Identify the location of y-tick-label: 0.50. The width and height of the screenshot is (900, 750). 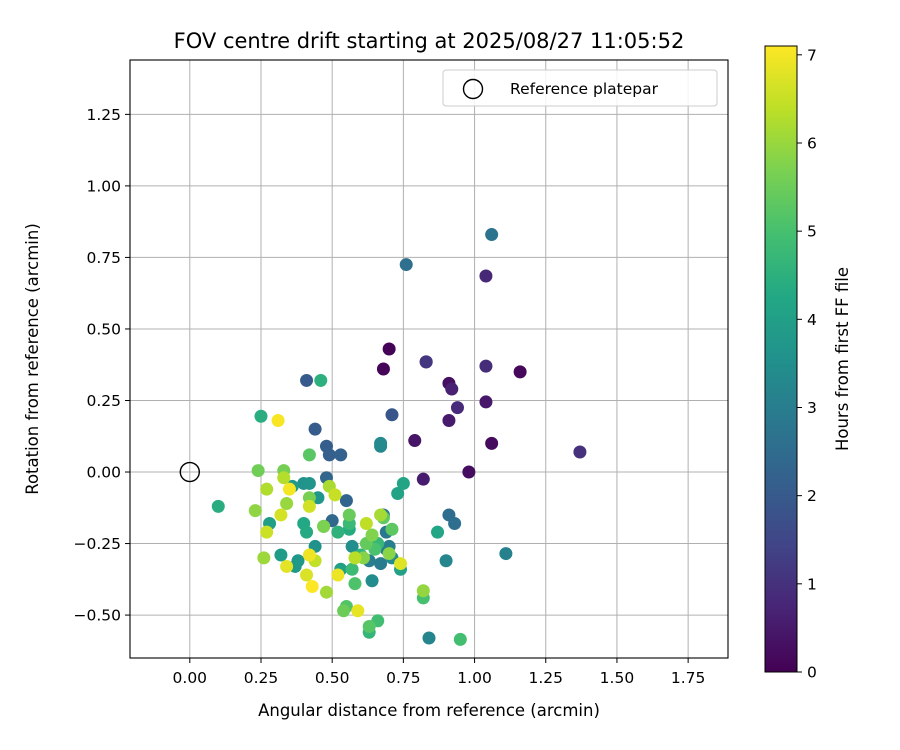
(103, 329).